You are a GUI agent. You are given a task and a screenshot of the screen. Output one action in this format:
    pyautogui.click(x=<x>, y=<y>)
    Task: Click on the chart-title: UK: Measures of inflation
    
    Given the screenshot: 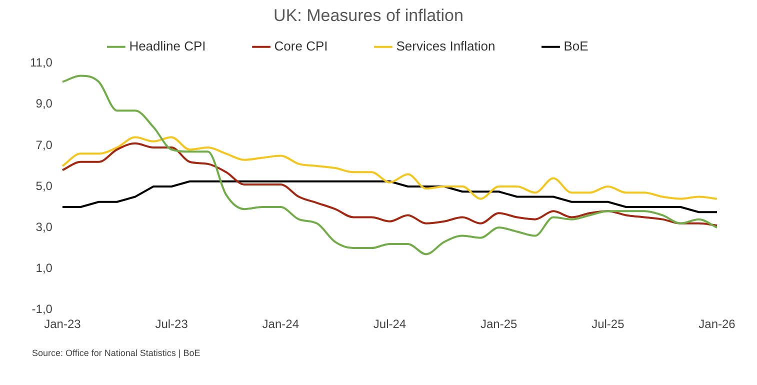 What is the action you would take?
    pyautogui.click(x=369, y=15)
    